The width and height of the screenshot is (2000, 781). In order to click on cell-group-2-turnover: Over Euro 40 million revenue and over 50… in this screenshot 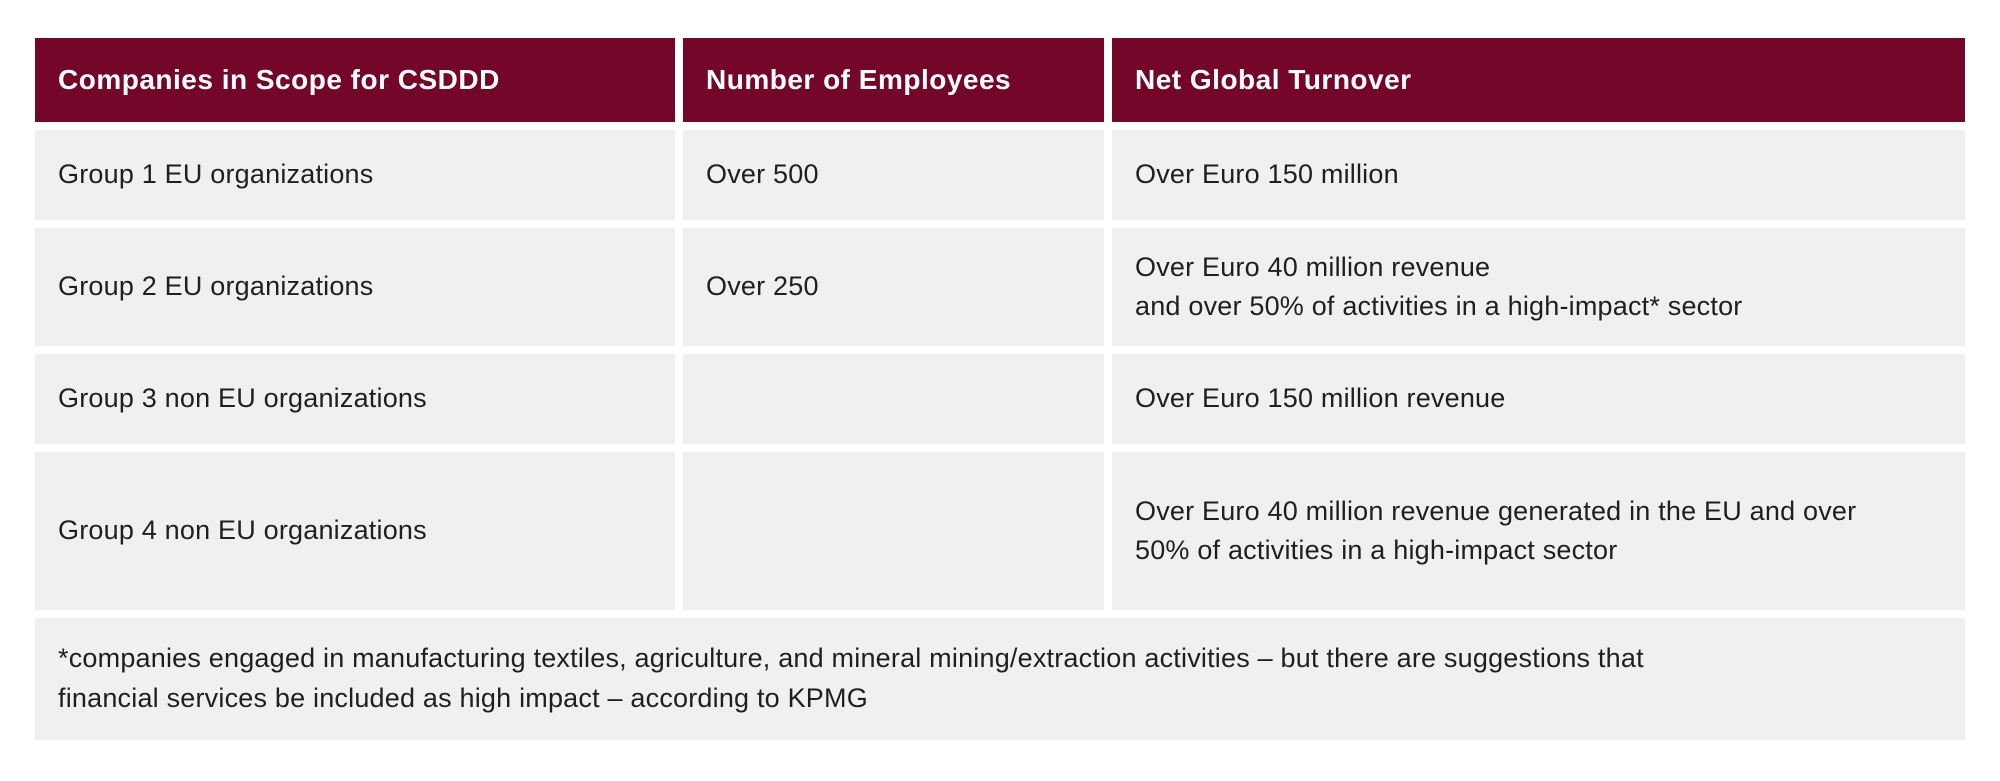, I will do `click(1538, 287)`.